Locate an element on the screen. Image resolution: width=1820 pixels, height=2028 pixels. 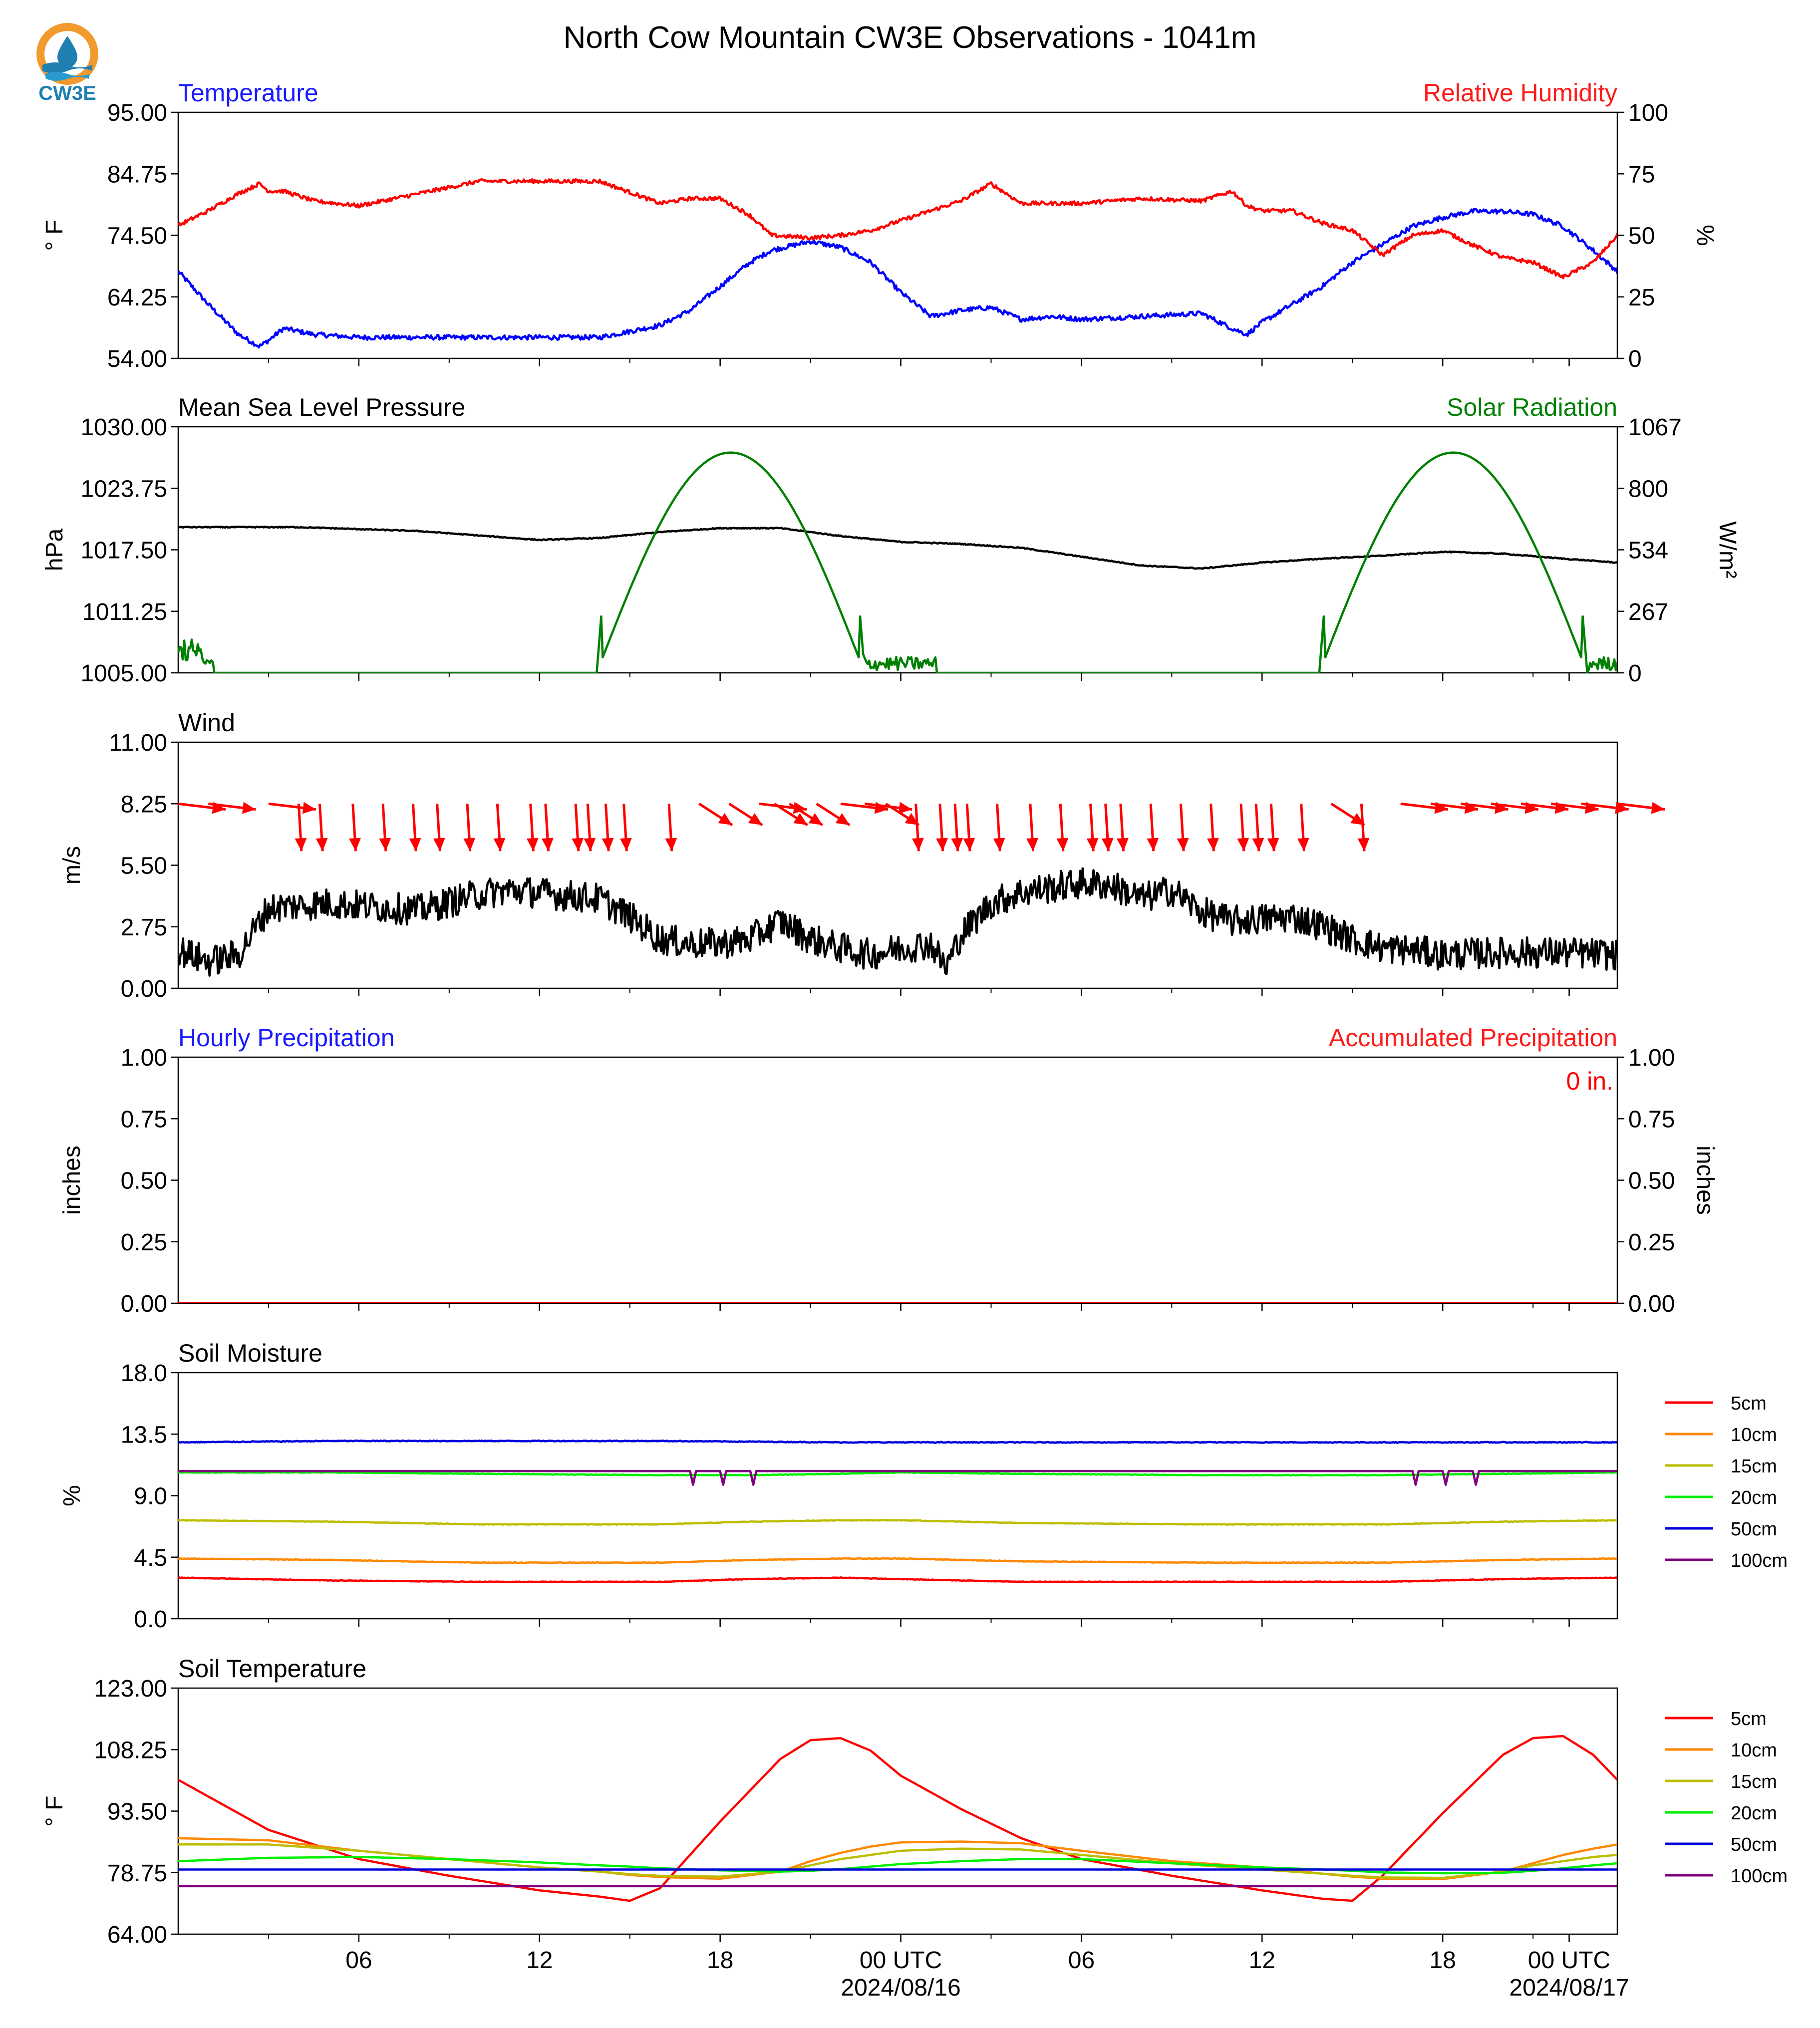
y-right-tick-label: 1067 is located at coordinates (1655, 427).